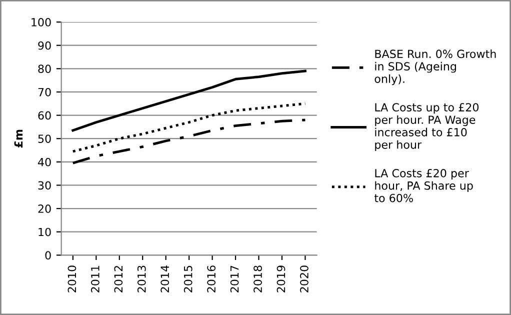 The height and width of the screenshot is (315, 511). I want to click on x-tick-label: 2015, so click(188, 279).